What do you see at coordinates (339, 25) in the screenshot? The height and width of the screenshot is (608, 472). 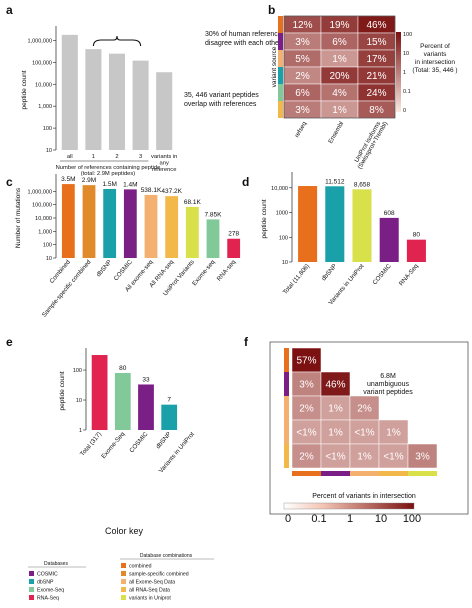 I see `cell-label-b: 19%` at bounding box center [339, 25].